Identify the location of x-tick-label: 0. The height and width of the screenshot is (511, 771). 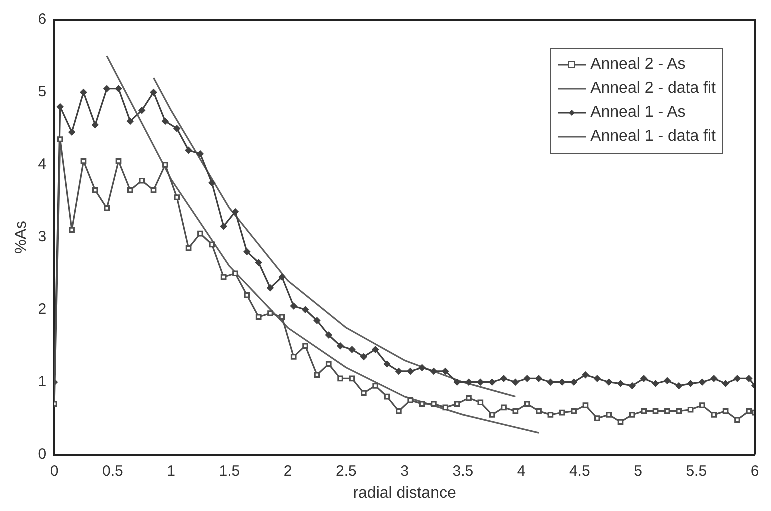
(54, 471).